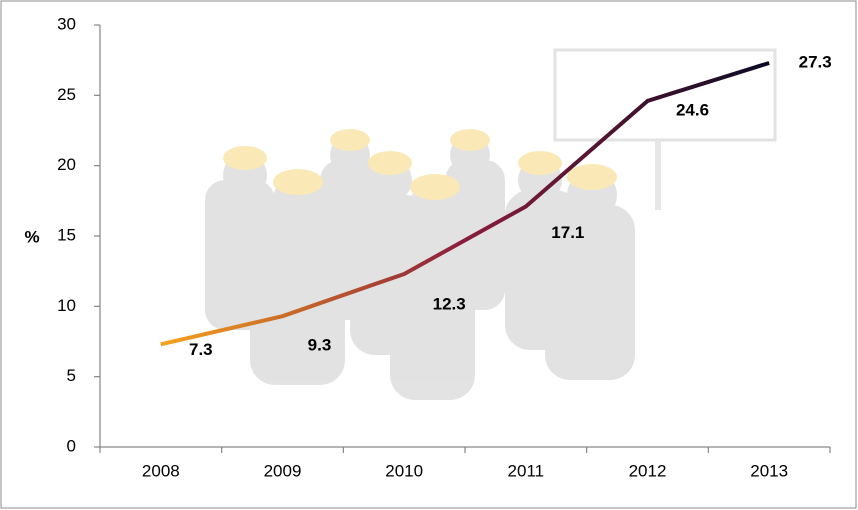 Image resolution: width=858 pixels, height=510 pixels. What do you see at coordinates (71, 375) in the screenshot?
I see `y-tick-label: 5` at bounding box center [71, 375].